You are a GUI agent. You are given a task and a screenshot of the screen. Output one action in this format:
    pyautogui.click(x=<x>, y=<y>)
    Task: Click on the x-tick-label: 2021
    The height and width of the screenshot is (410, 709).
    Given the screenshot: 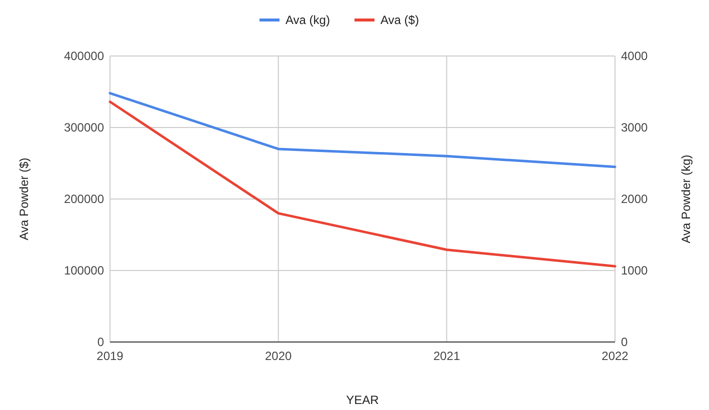 What is the action you would take?
    pyautogui.click(x=446, y=356)
    